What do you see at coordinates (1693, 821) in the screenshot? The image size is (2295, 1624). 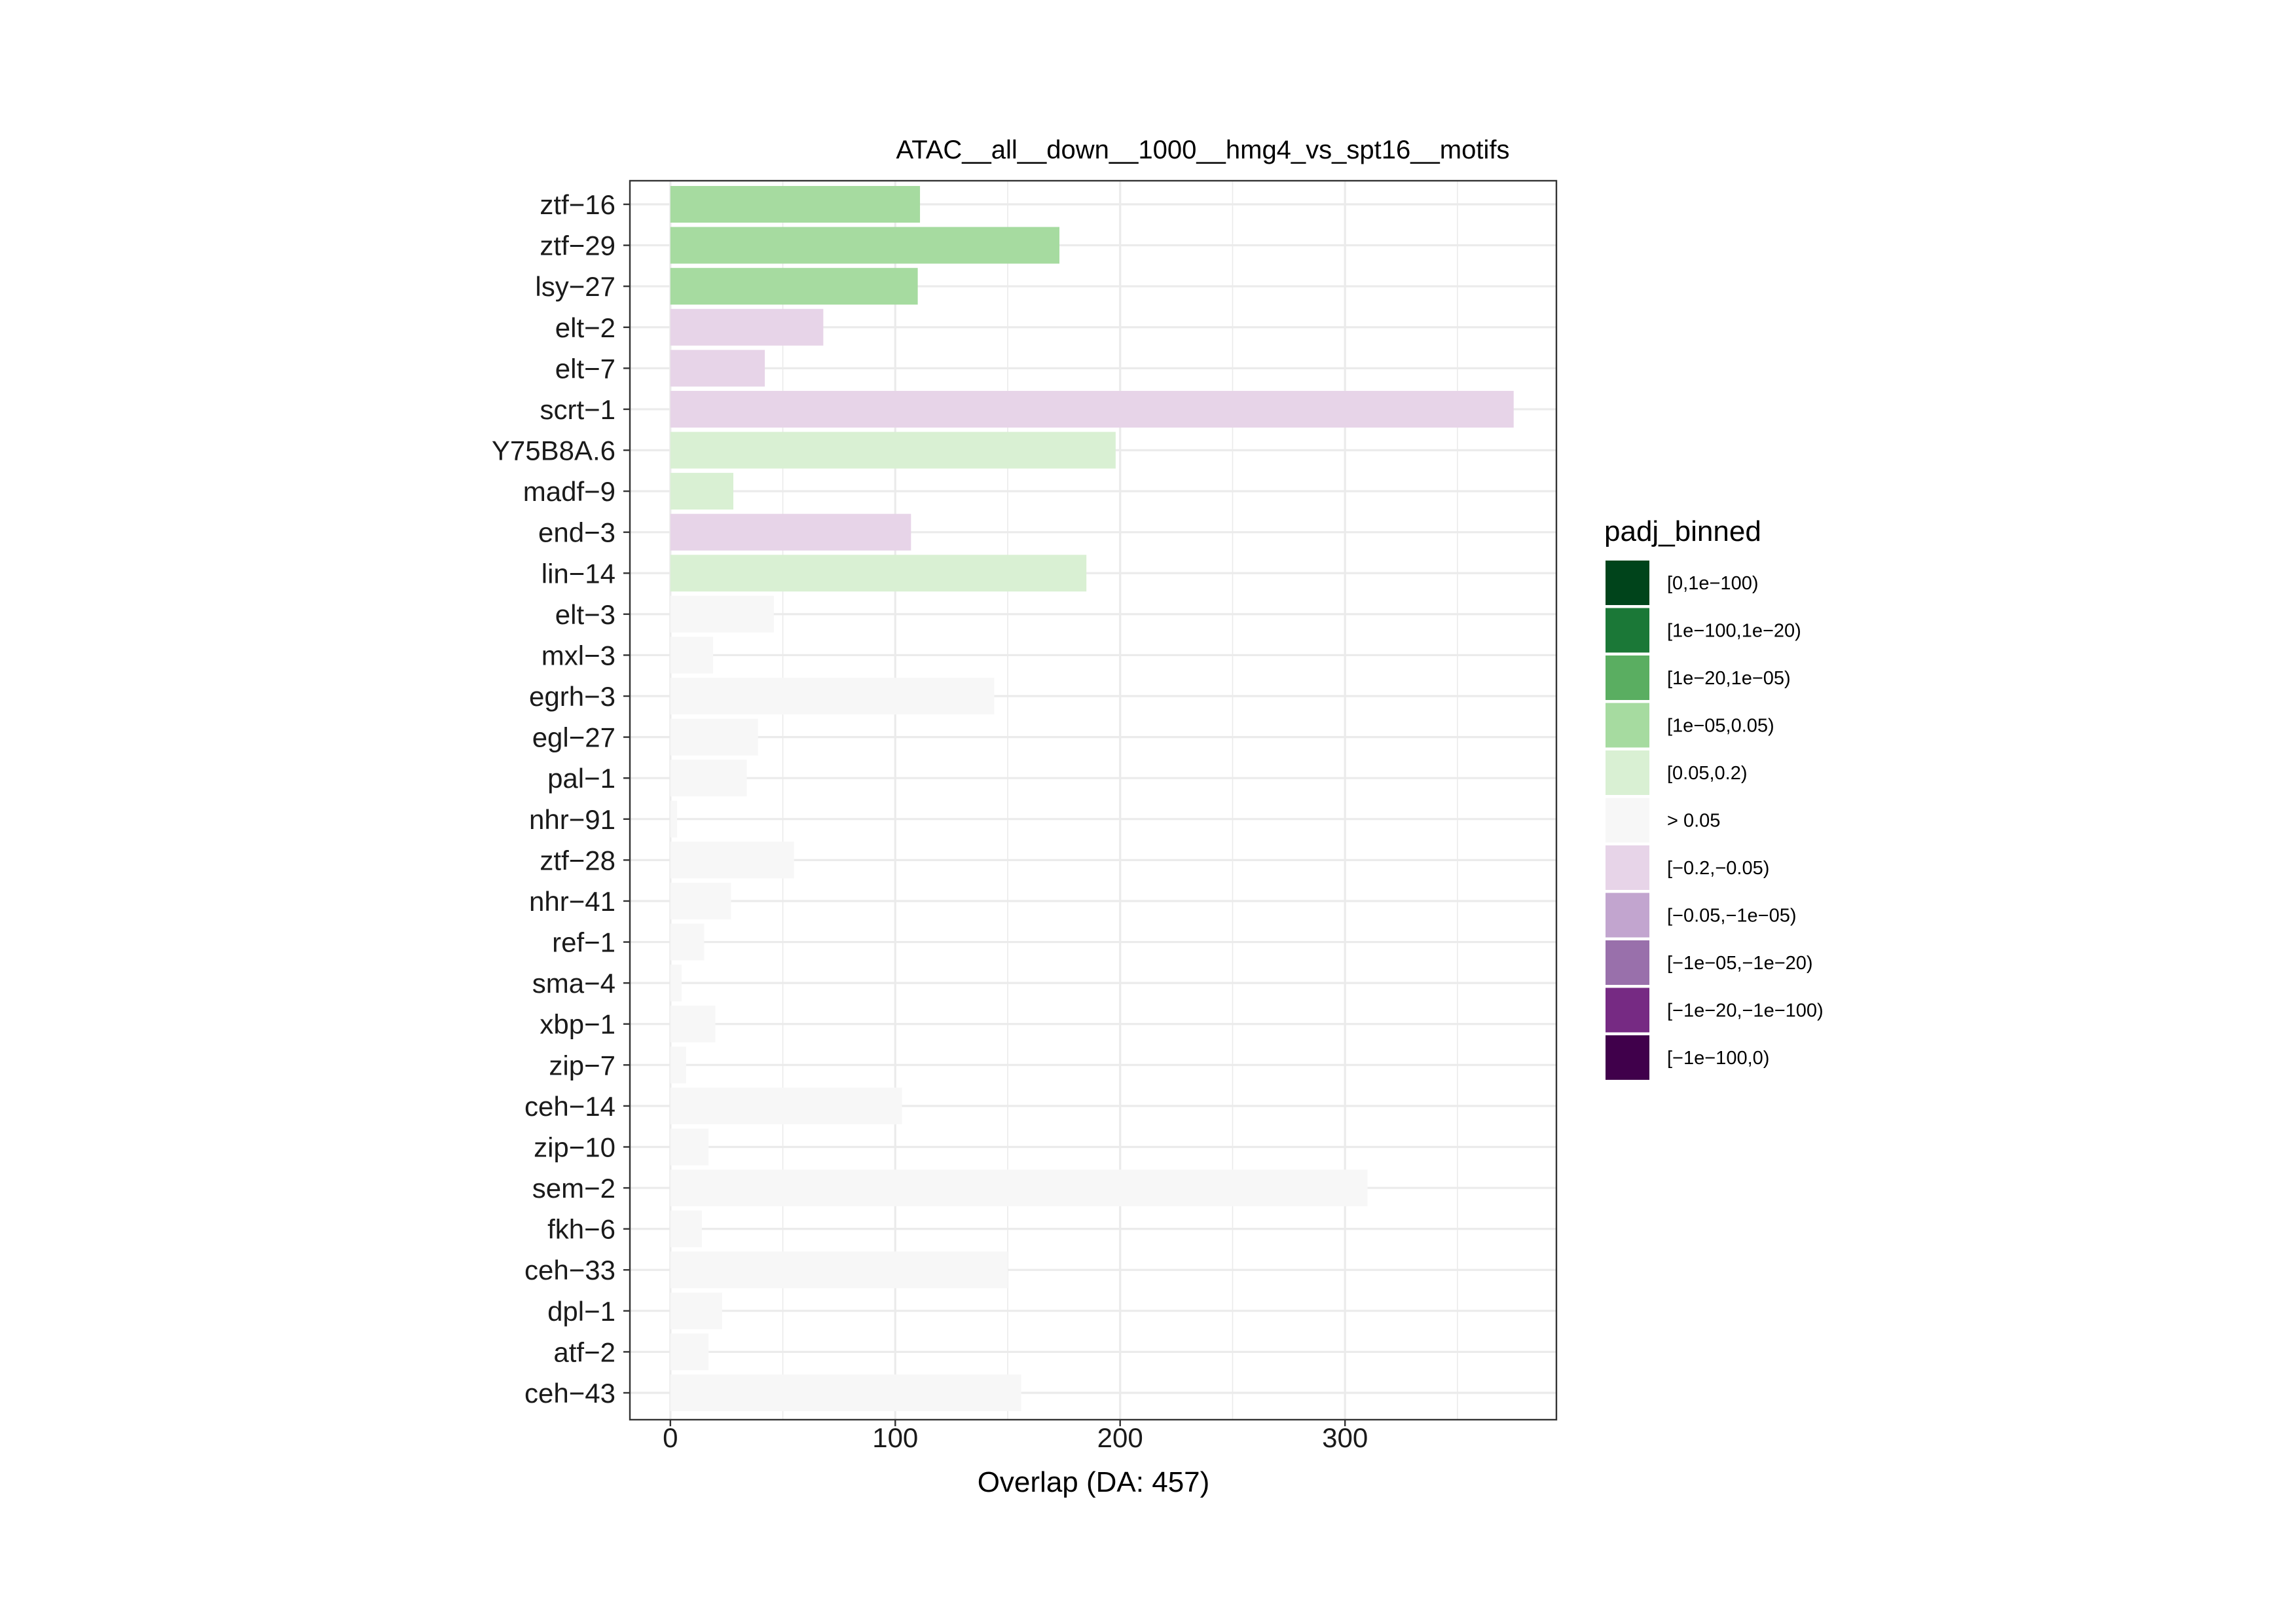 I see `legend-label: > 0.05` at bounding box center [1693, 821].